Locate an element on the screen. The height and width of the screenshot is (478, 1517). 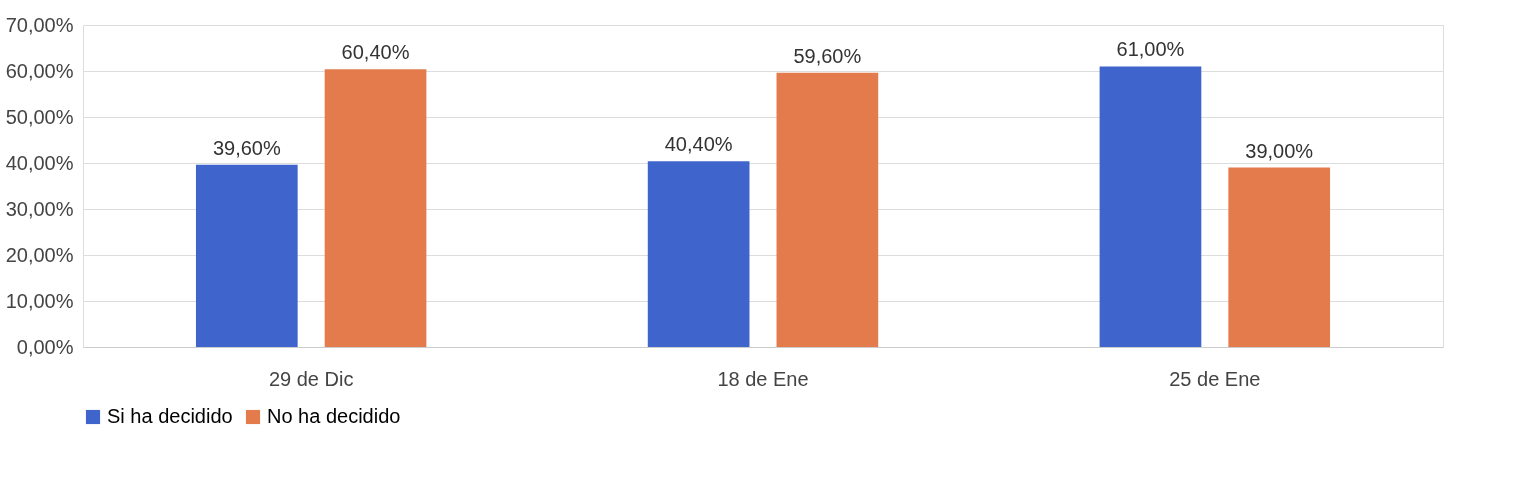
data-label: 39,00% is located at coordinates (1279, 150).